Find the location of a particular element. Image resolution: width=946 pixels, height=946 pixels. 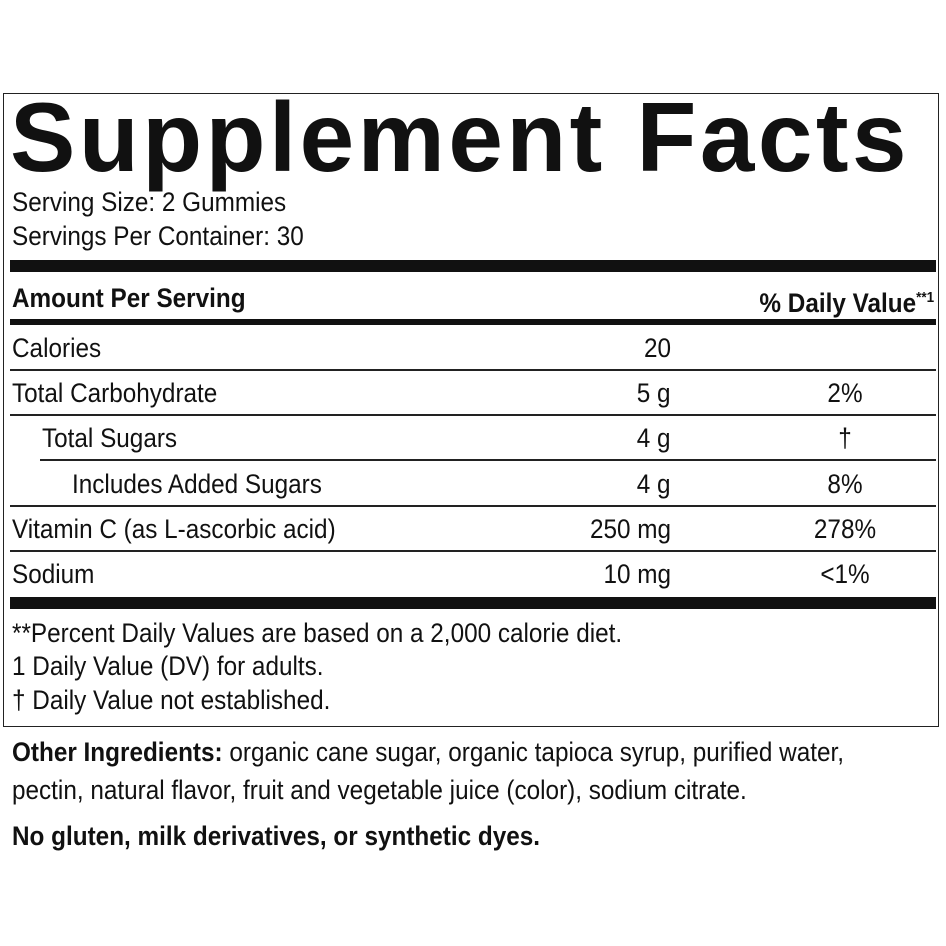

nutrient-dv: 2% is located at coordinates (845, 393).